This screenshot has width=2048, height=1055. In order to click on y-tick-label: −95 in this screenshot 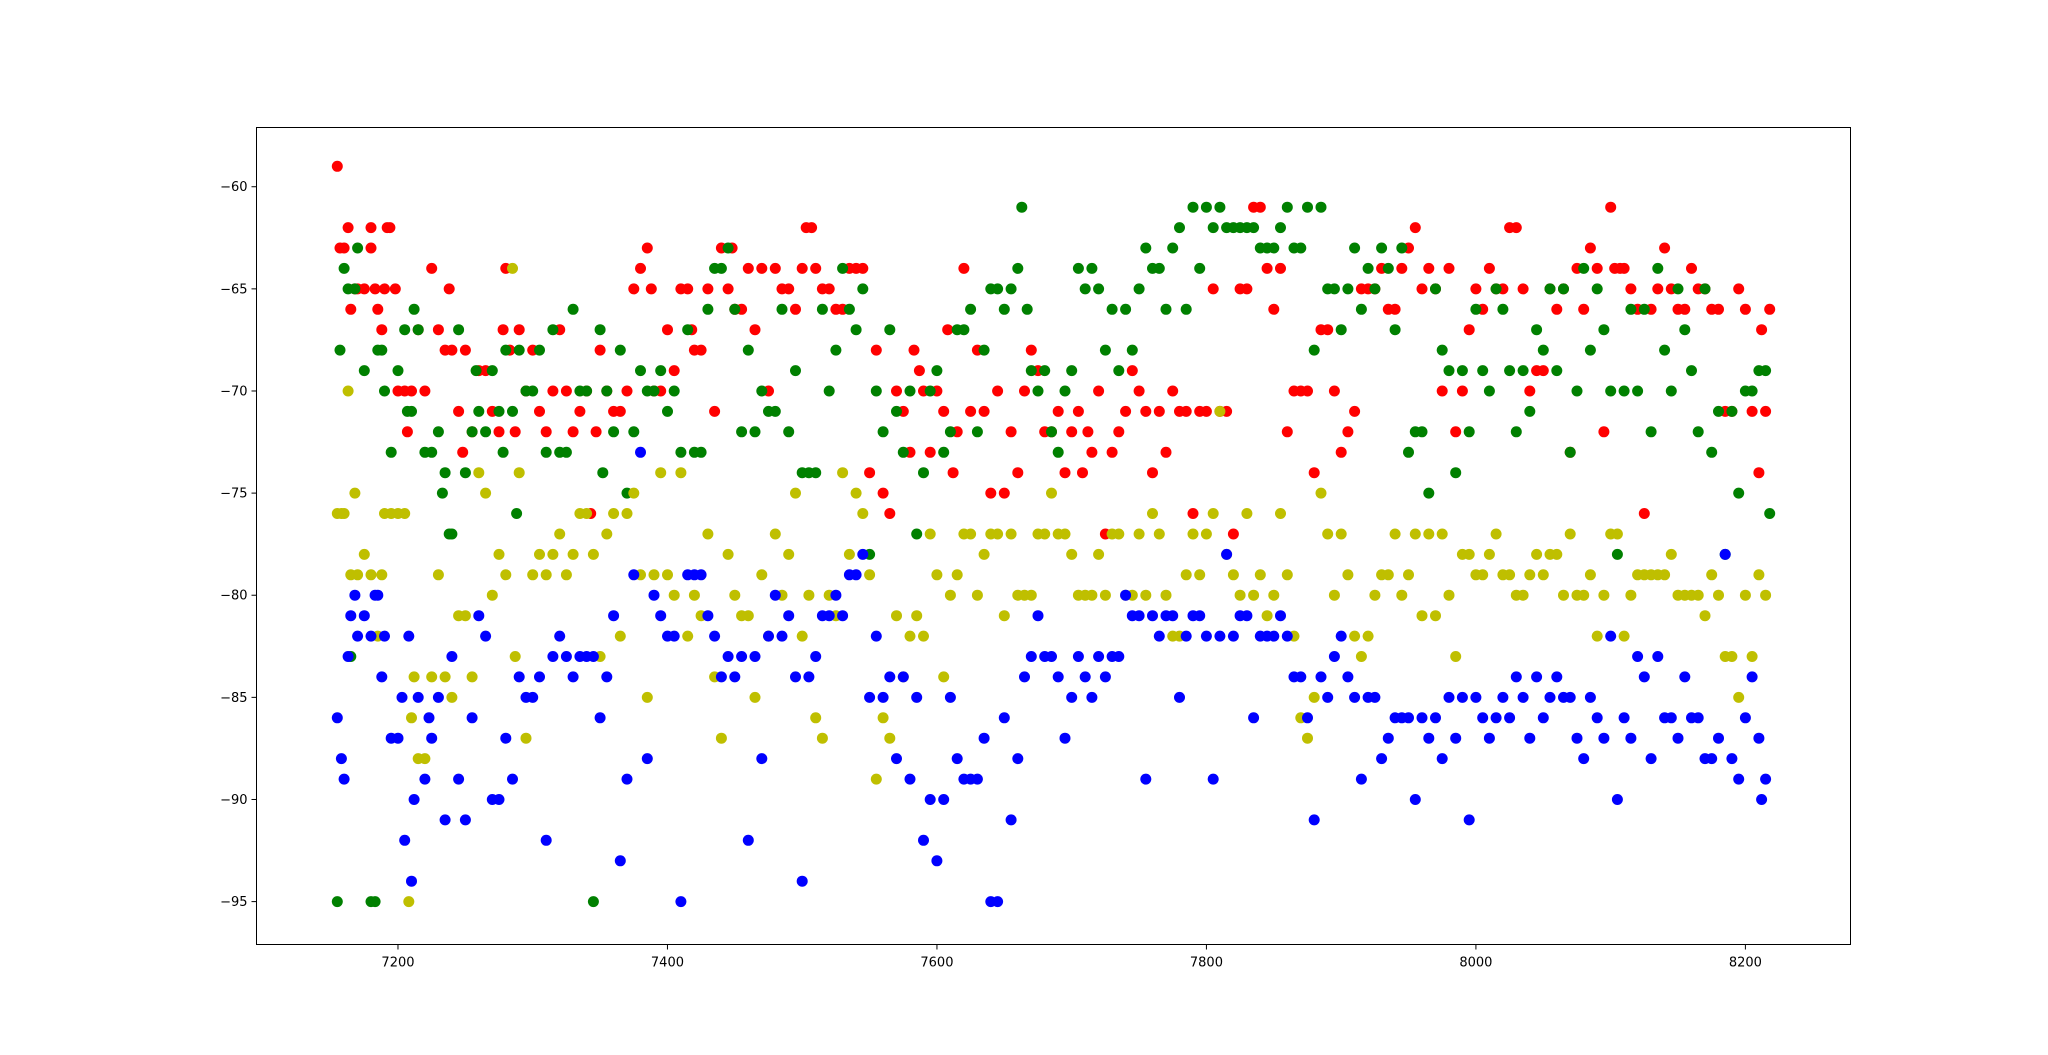, I will do `click(233, 902)`.